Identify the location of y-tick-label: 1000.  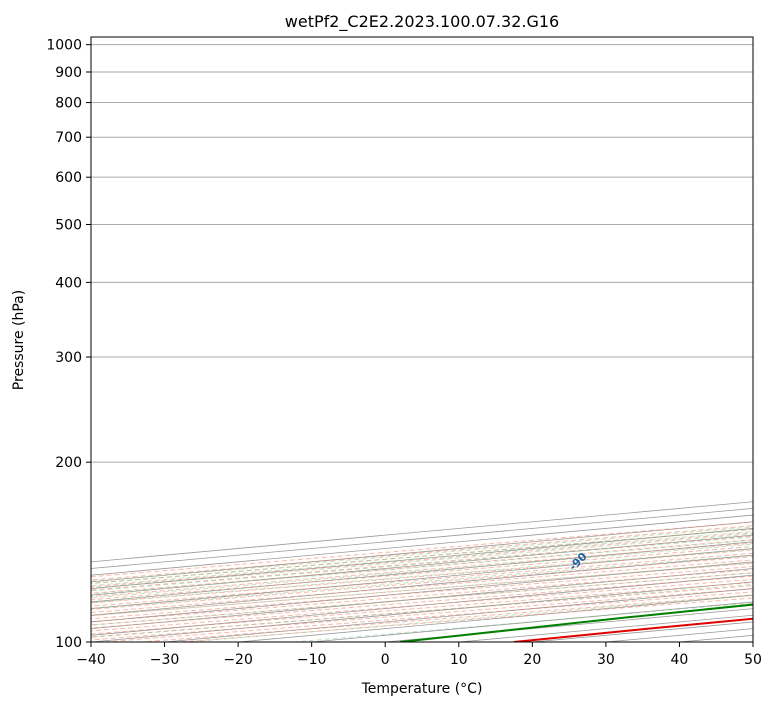
(64, 46).